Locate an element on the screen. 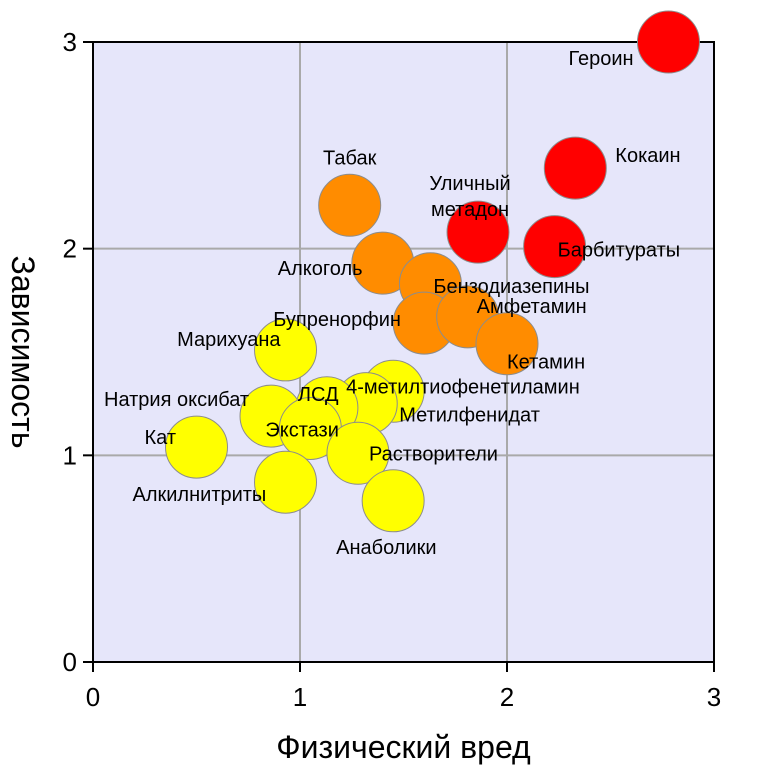  point-label: 4-метилтиофенетиламин is located at coordinates (463, 387).